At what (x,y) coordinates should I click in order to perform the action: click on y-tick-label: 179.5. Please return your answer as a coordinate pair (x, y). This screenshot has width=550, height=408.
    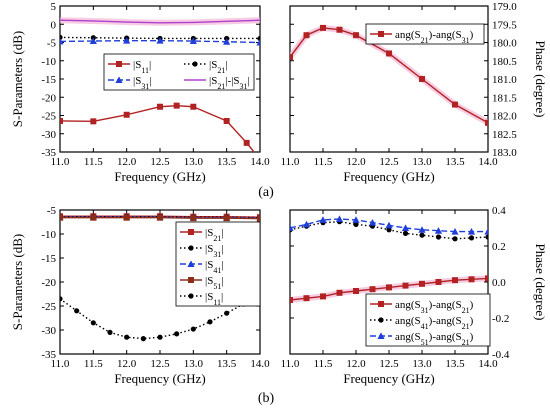
    Looking at the image, I should click on (504, 25).